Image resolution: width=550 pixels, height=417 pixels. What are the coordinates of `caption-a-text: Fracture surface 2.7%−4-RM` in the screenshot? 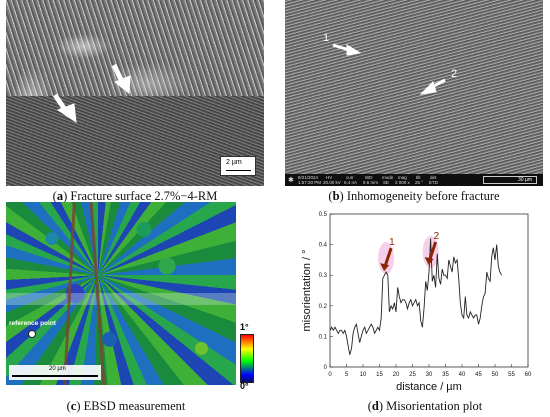 It's located at (144, 196).